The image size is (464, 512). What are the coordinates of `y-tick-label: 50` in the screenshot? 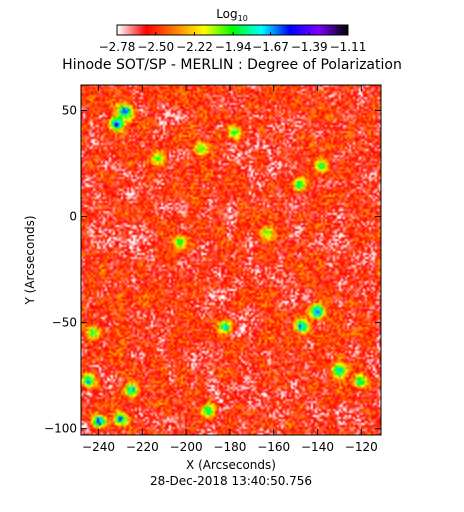 It's located at (69, 110).